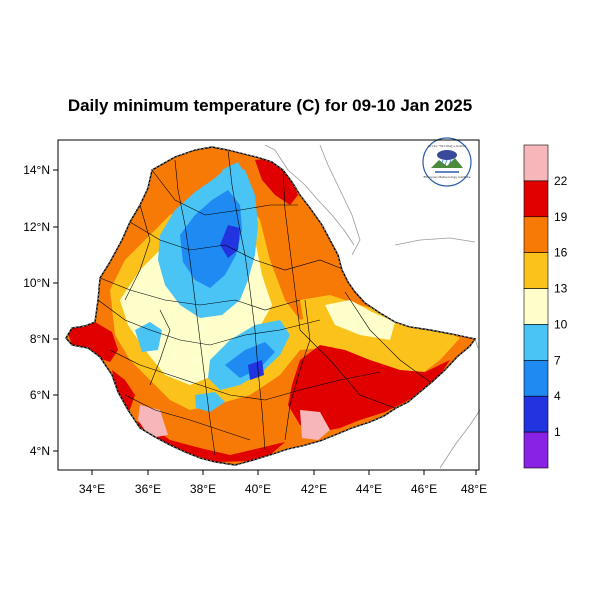  I want to click on y-tick-labels: 14°N 12°N 10°N 8°N 6°N 4°N, so click(36, 310).